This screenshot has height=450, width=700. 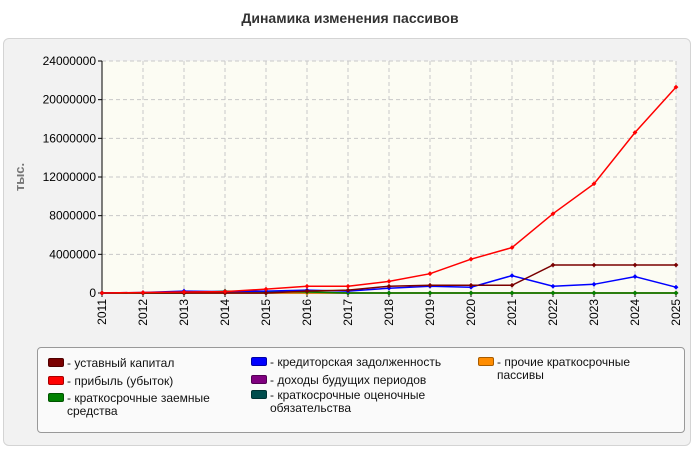 What do you see at coordinates (512, 312) in the screenshot?
I see `x-tick-label: 2021` at bounding box center [512, 312].